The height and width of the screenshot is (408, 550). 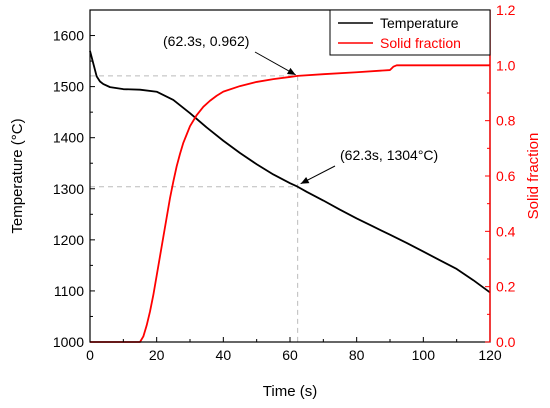 I want to click on x-tick-label: 100, so click(x=424, y=355).